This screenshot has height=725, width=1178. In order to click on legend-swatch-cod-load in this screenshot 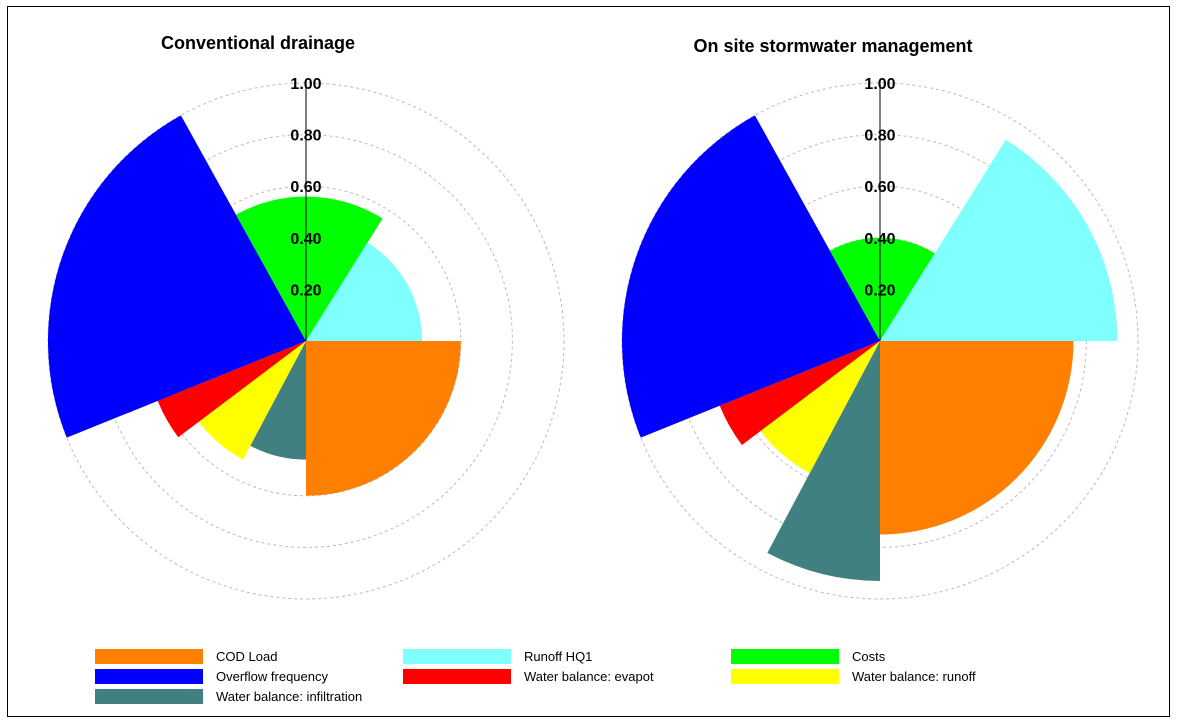, I will do `click(149, 656)`.